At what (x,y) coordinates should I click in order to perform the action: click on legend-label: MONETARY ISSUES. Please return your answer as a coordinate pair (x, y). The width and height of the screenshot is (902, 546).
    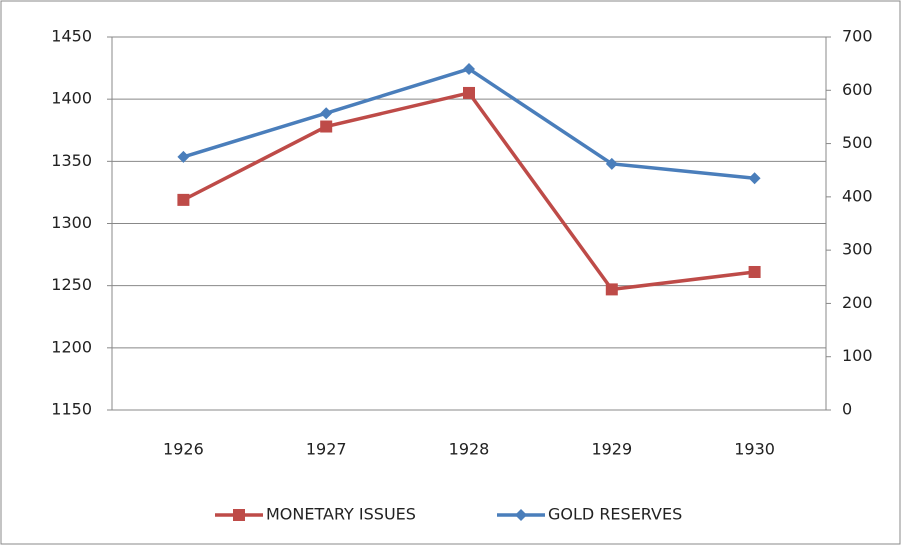
    Looking at the image, I should click on (341, 514).